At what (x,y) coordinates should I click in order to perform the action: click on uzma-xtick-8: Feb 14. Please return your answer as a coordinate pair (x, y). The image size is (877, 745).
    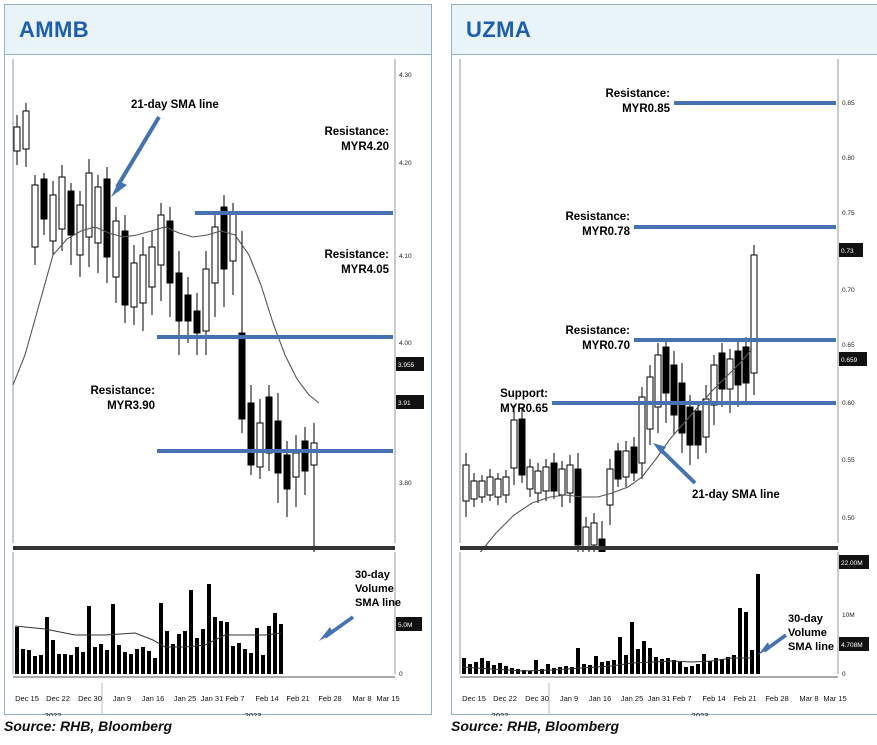
    Looking at the image, I should click on (713, 698).